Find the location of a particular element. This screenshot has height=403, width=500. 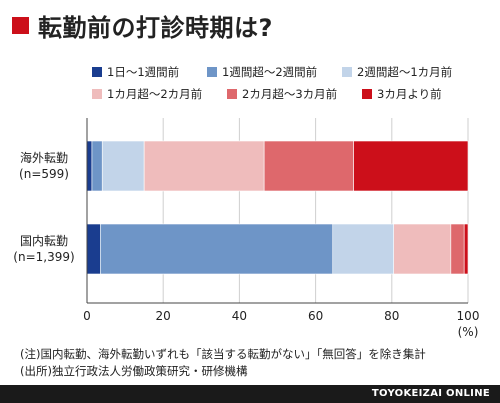

category-label-line: (n=599) is located at coordinates (44, 174).